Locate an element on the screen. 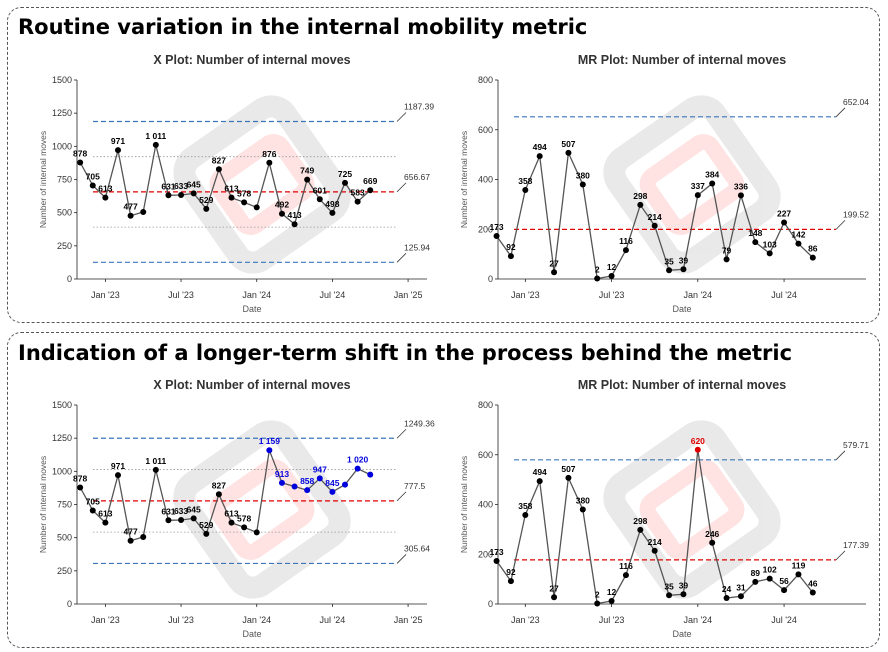 This screenshot has width=888, height=652. center-line-label: 777.5 is located at coordinates (415, 486).